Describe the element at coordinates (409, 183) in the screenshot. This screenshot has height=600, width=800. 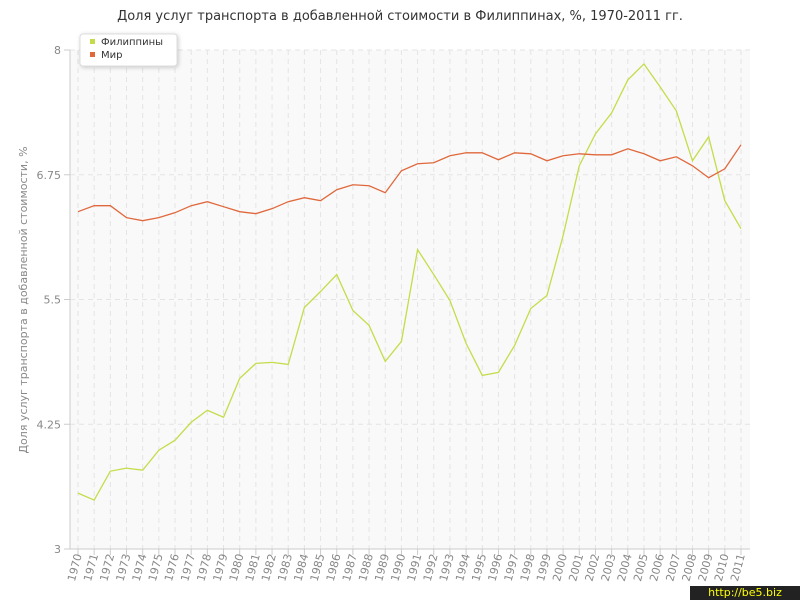
I see `series-line` at that location.